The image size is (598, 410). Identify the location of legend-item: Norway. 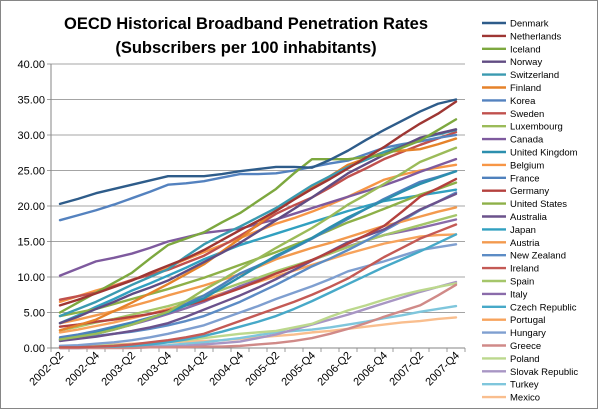
(512, 62).